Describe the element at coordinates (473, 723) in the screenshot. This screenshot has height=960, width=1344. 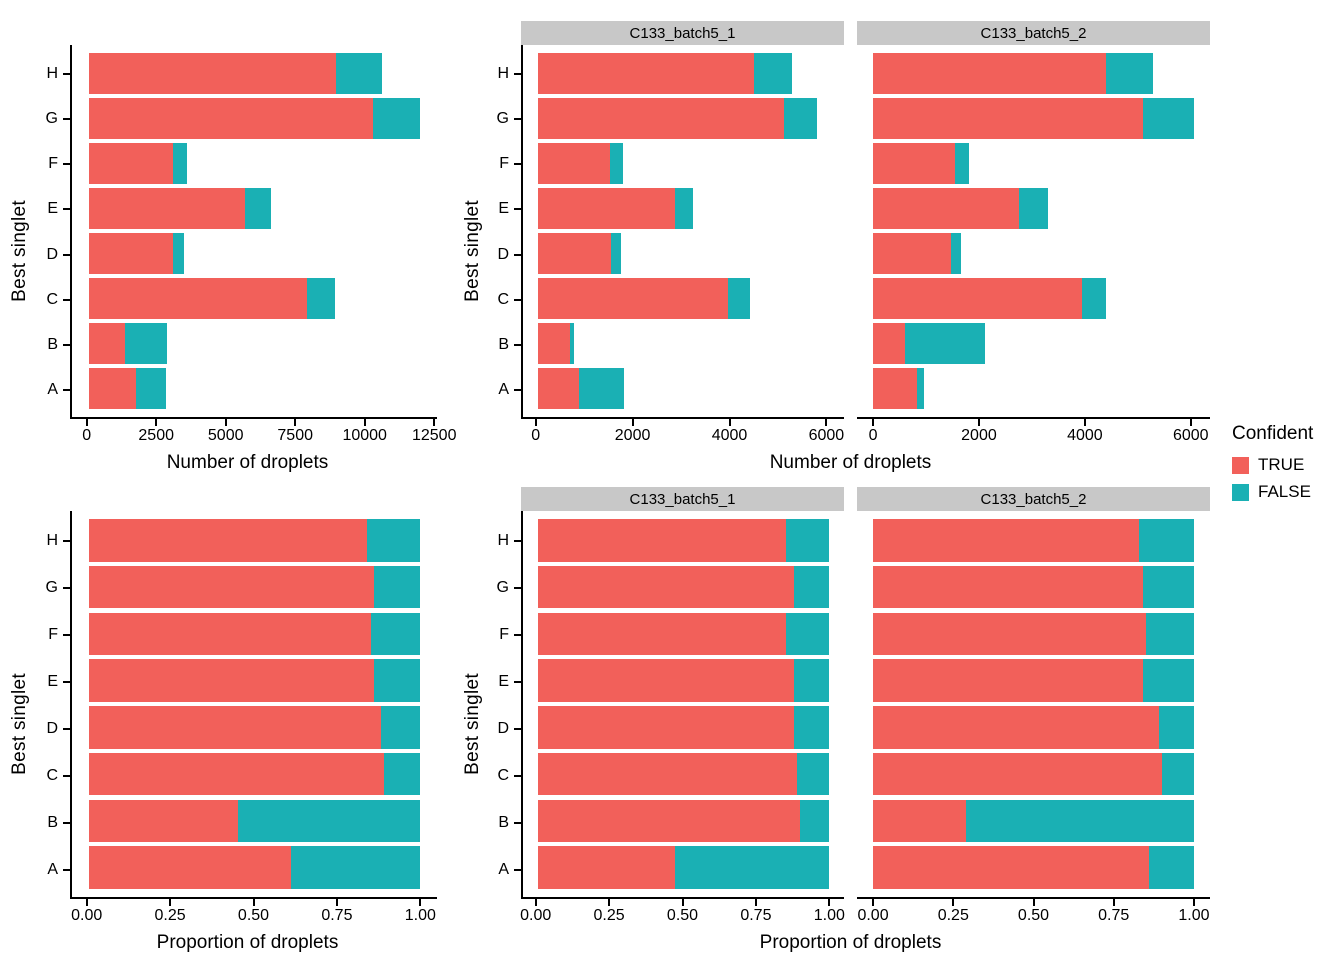
I see `y-axis-title-column: Best singlet` at that location.